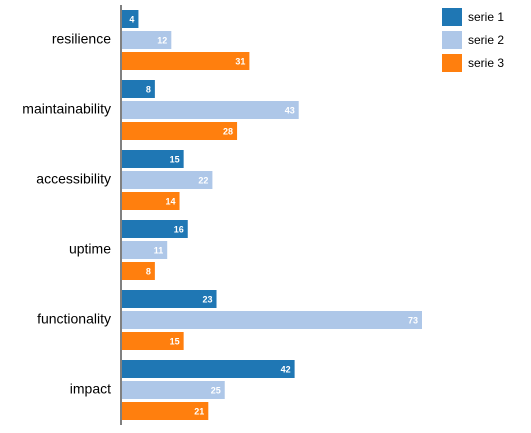  Describe the element at coordinates (216, 390) in the screenshot. I see `value-label-impact-serie-2: 25` at that location.